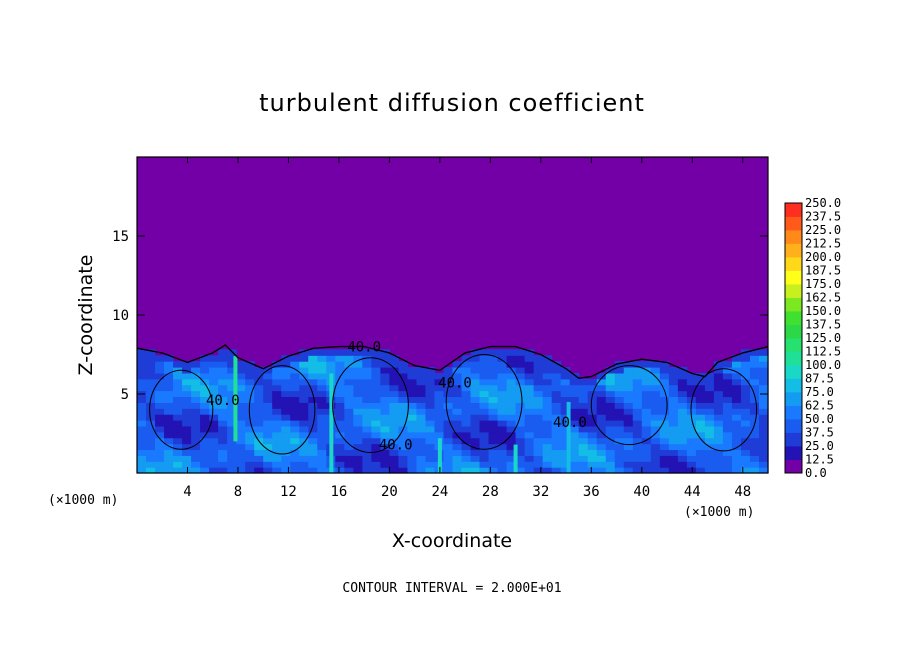  I want to click on colorbar-label: 225.0, so click(823, 230).